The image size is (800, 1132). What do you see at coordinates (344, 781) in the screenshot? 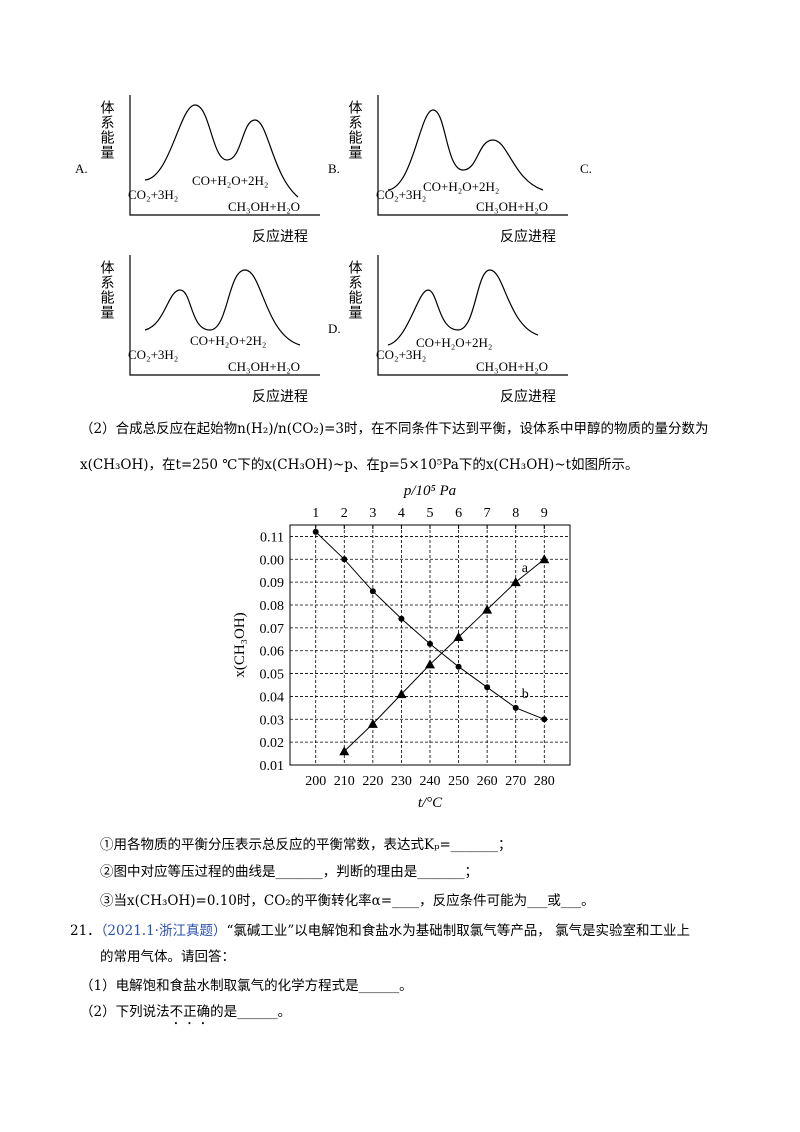
I see `x-tick-label: 210` at bounding box center [344, 781].